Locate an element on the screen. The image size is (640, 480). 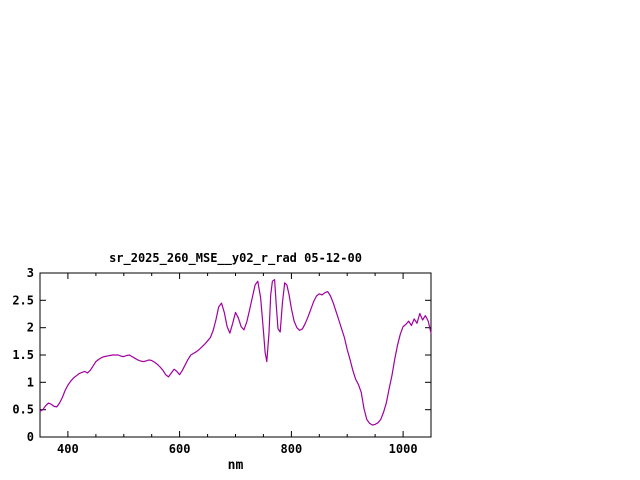
chart-title: sr_2025_260_MSE__y02_r_rad 05-12-00 is located at coordinates (235, 258).